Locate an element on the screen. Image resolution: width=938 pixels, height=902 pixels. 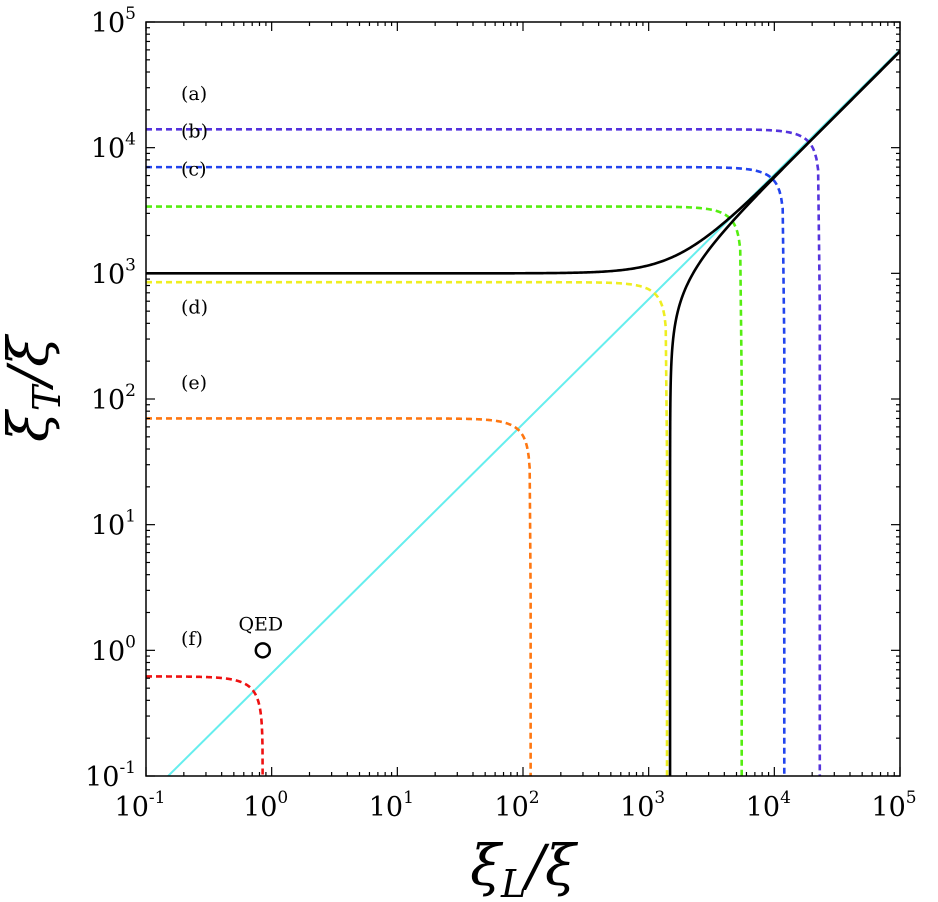
y-tick-label: 10⁻¹ is located at coordinates (110, 775).